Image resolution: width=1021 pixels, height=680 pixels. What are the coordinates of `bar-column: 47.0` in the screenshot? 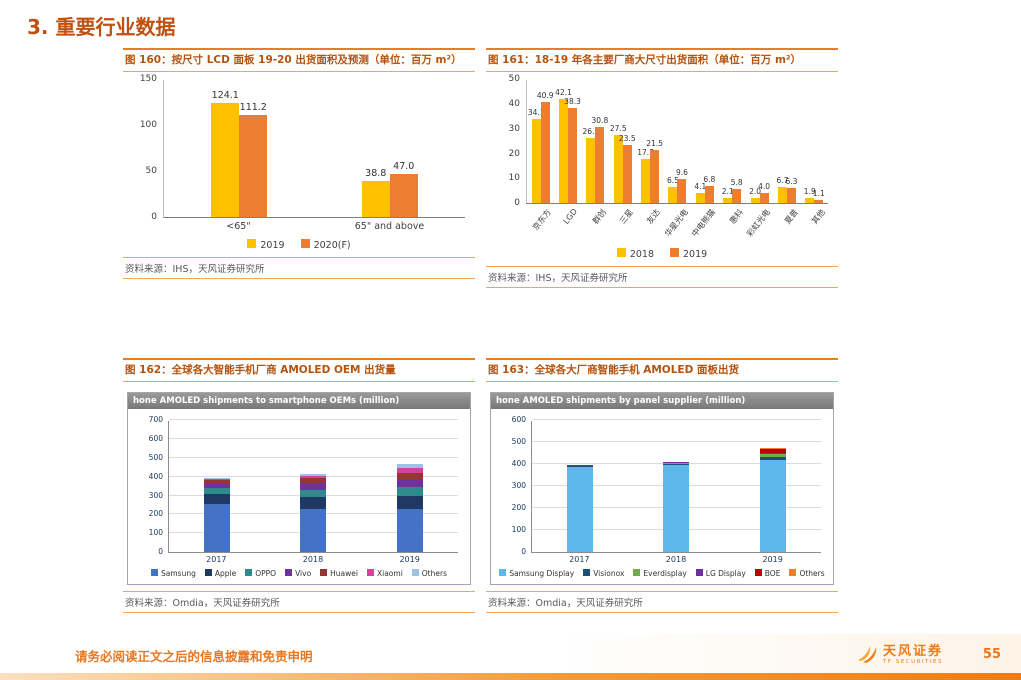 It's located at (403, 149).